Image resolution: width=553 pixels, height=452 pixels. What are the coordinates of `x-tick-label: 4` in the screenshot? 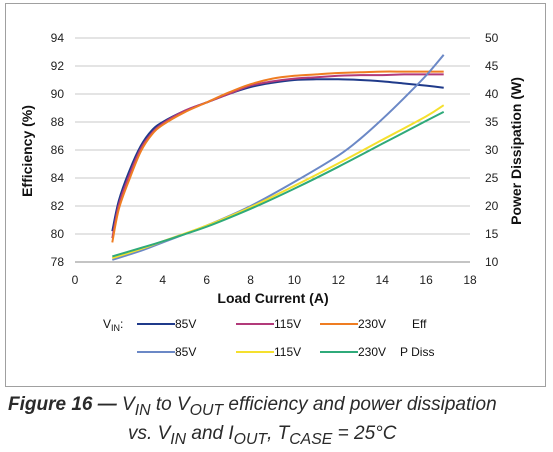 It's located at (162, 280).